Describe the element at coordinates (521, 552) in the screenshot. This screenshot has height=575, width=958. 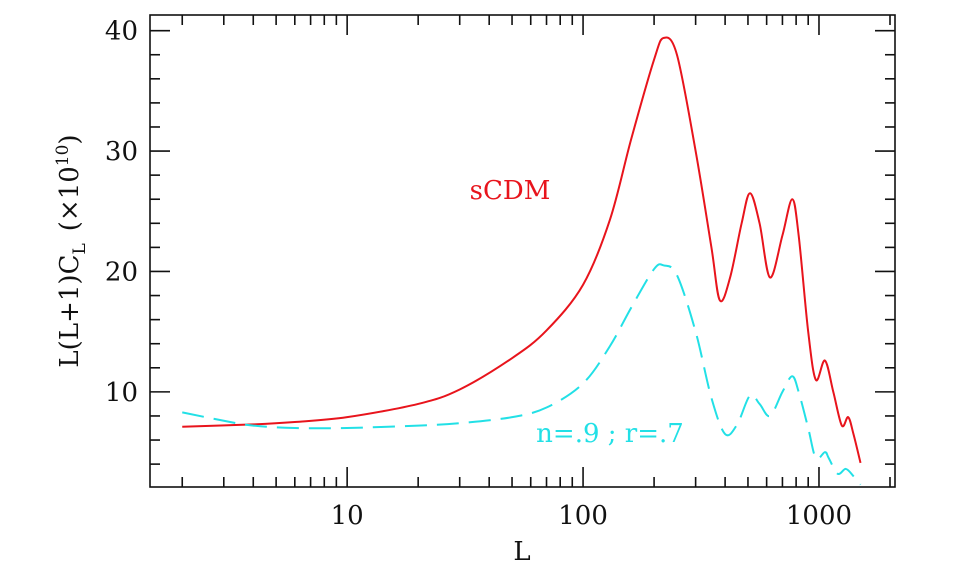
I see `x-axis-label: L` at that location.